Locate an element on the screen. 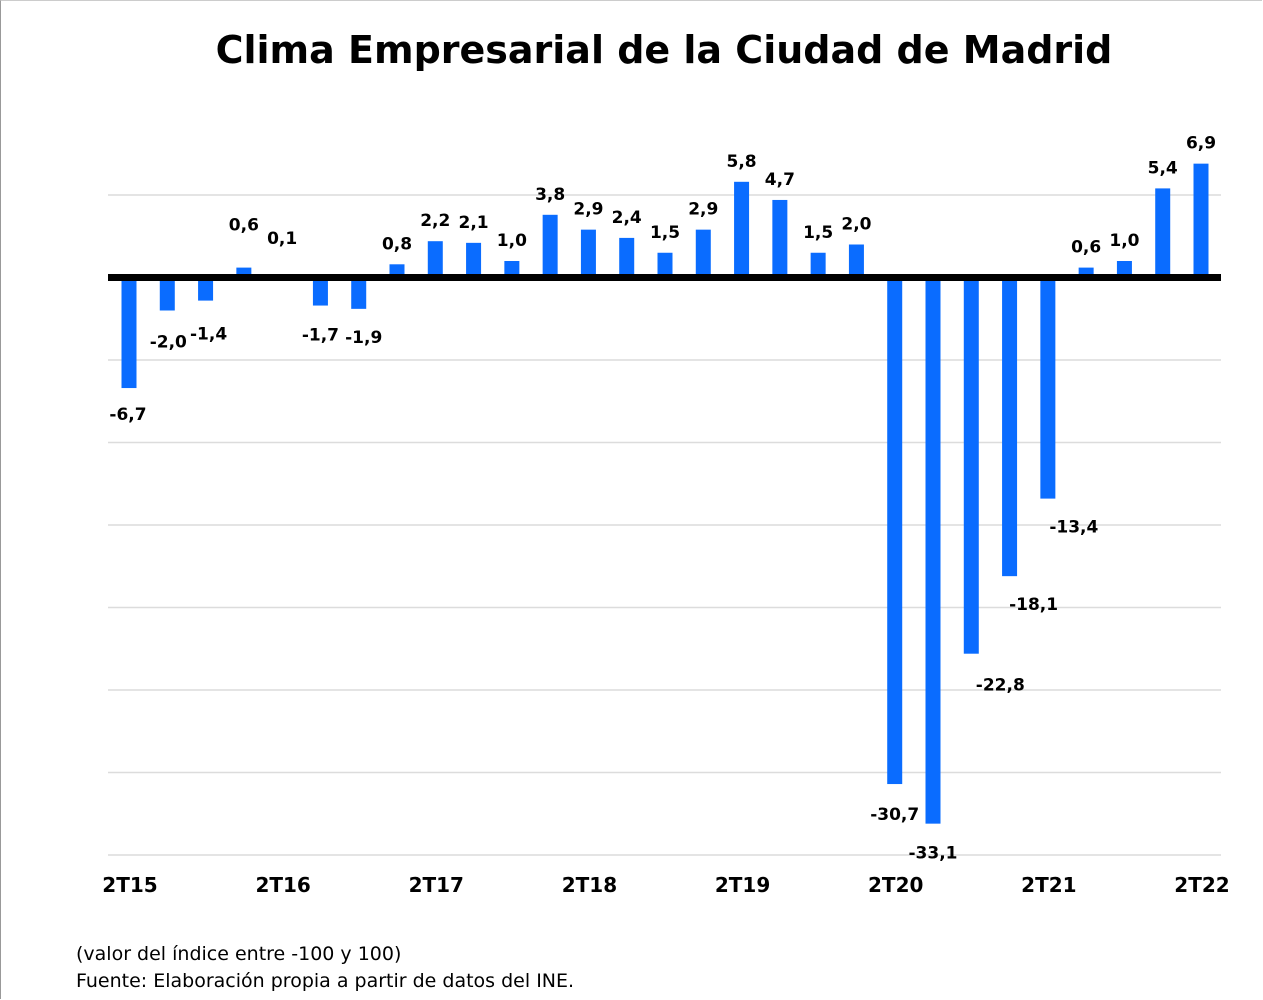 The width and height of the screenshot is (1263, 1000). chart-title: Clima Empresarial de la Ciudad de Madrid is located at coordinates (664, 50).